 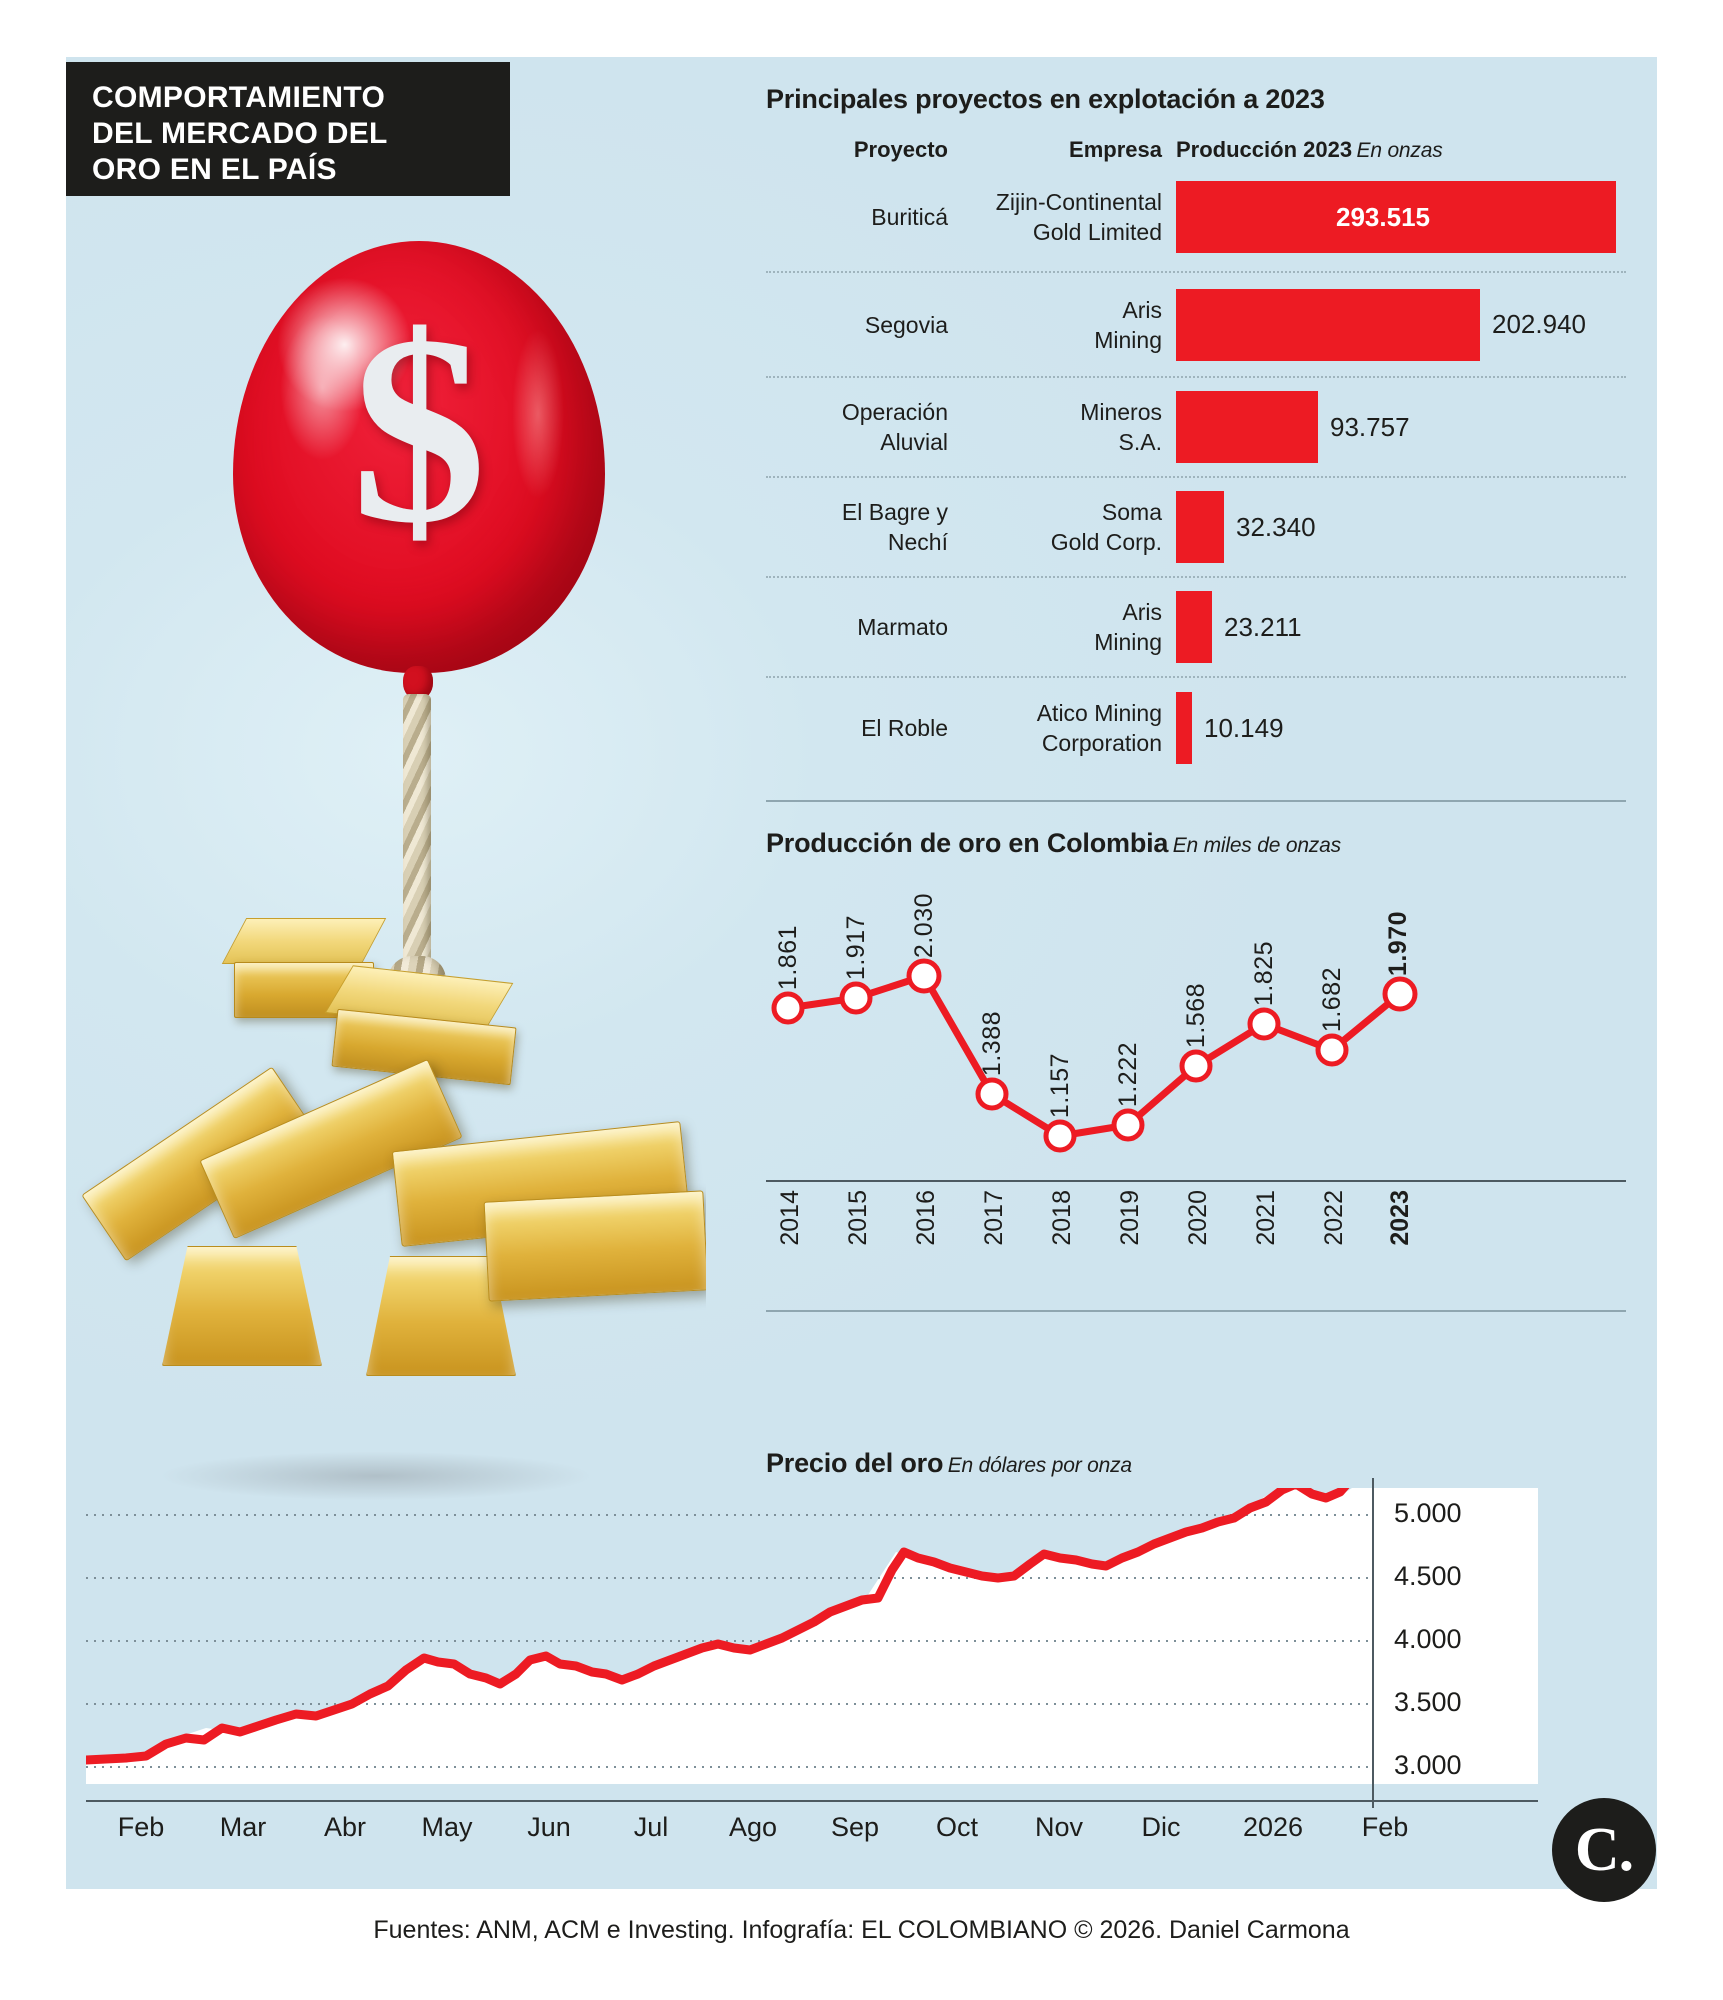 I want to click on price-x-tick-sep: Sep, so click(x=855, y=1827).